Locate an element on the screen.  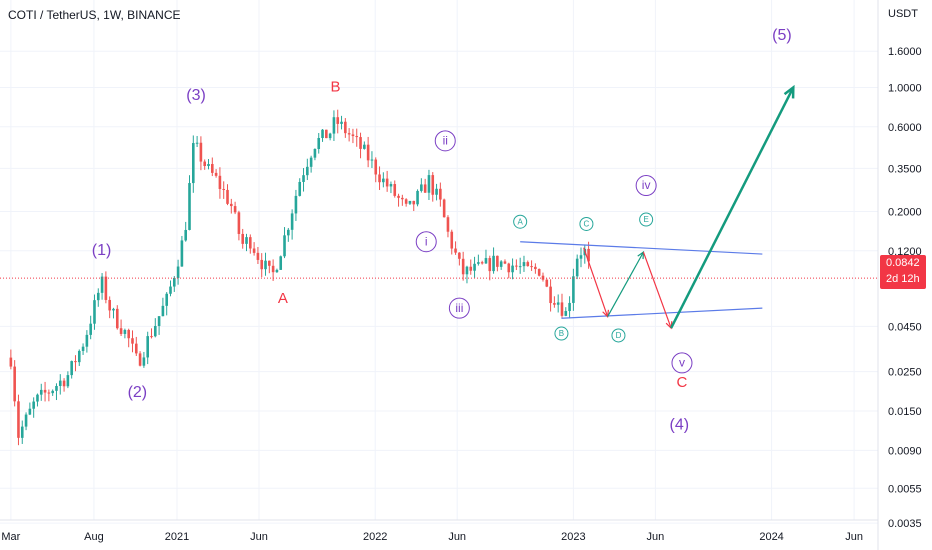
wave-label-abc: B is located at coordinates (336, 86).